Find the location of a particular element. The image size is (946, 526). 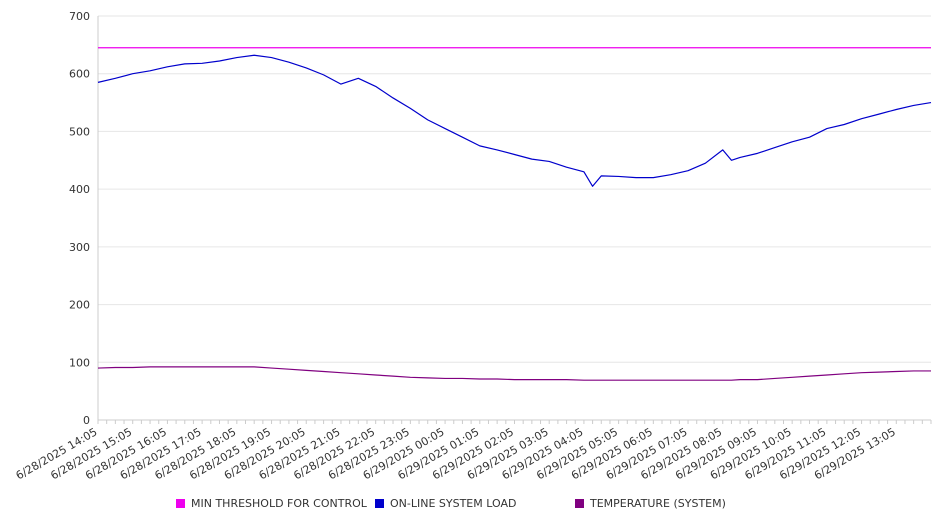

legend-swatch-temperature is located at coordinates (579, 503).